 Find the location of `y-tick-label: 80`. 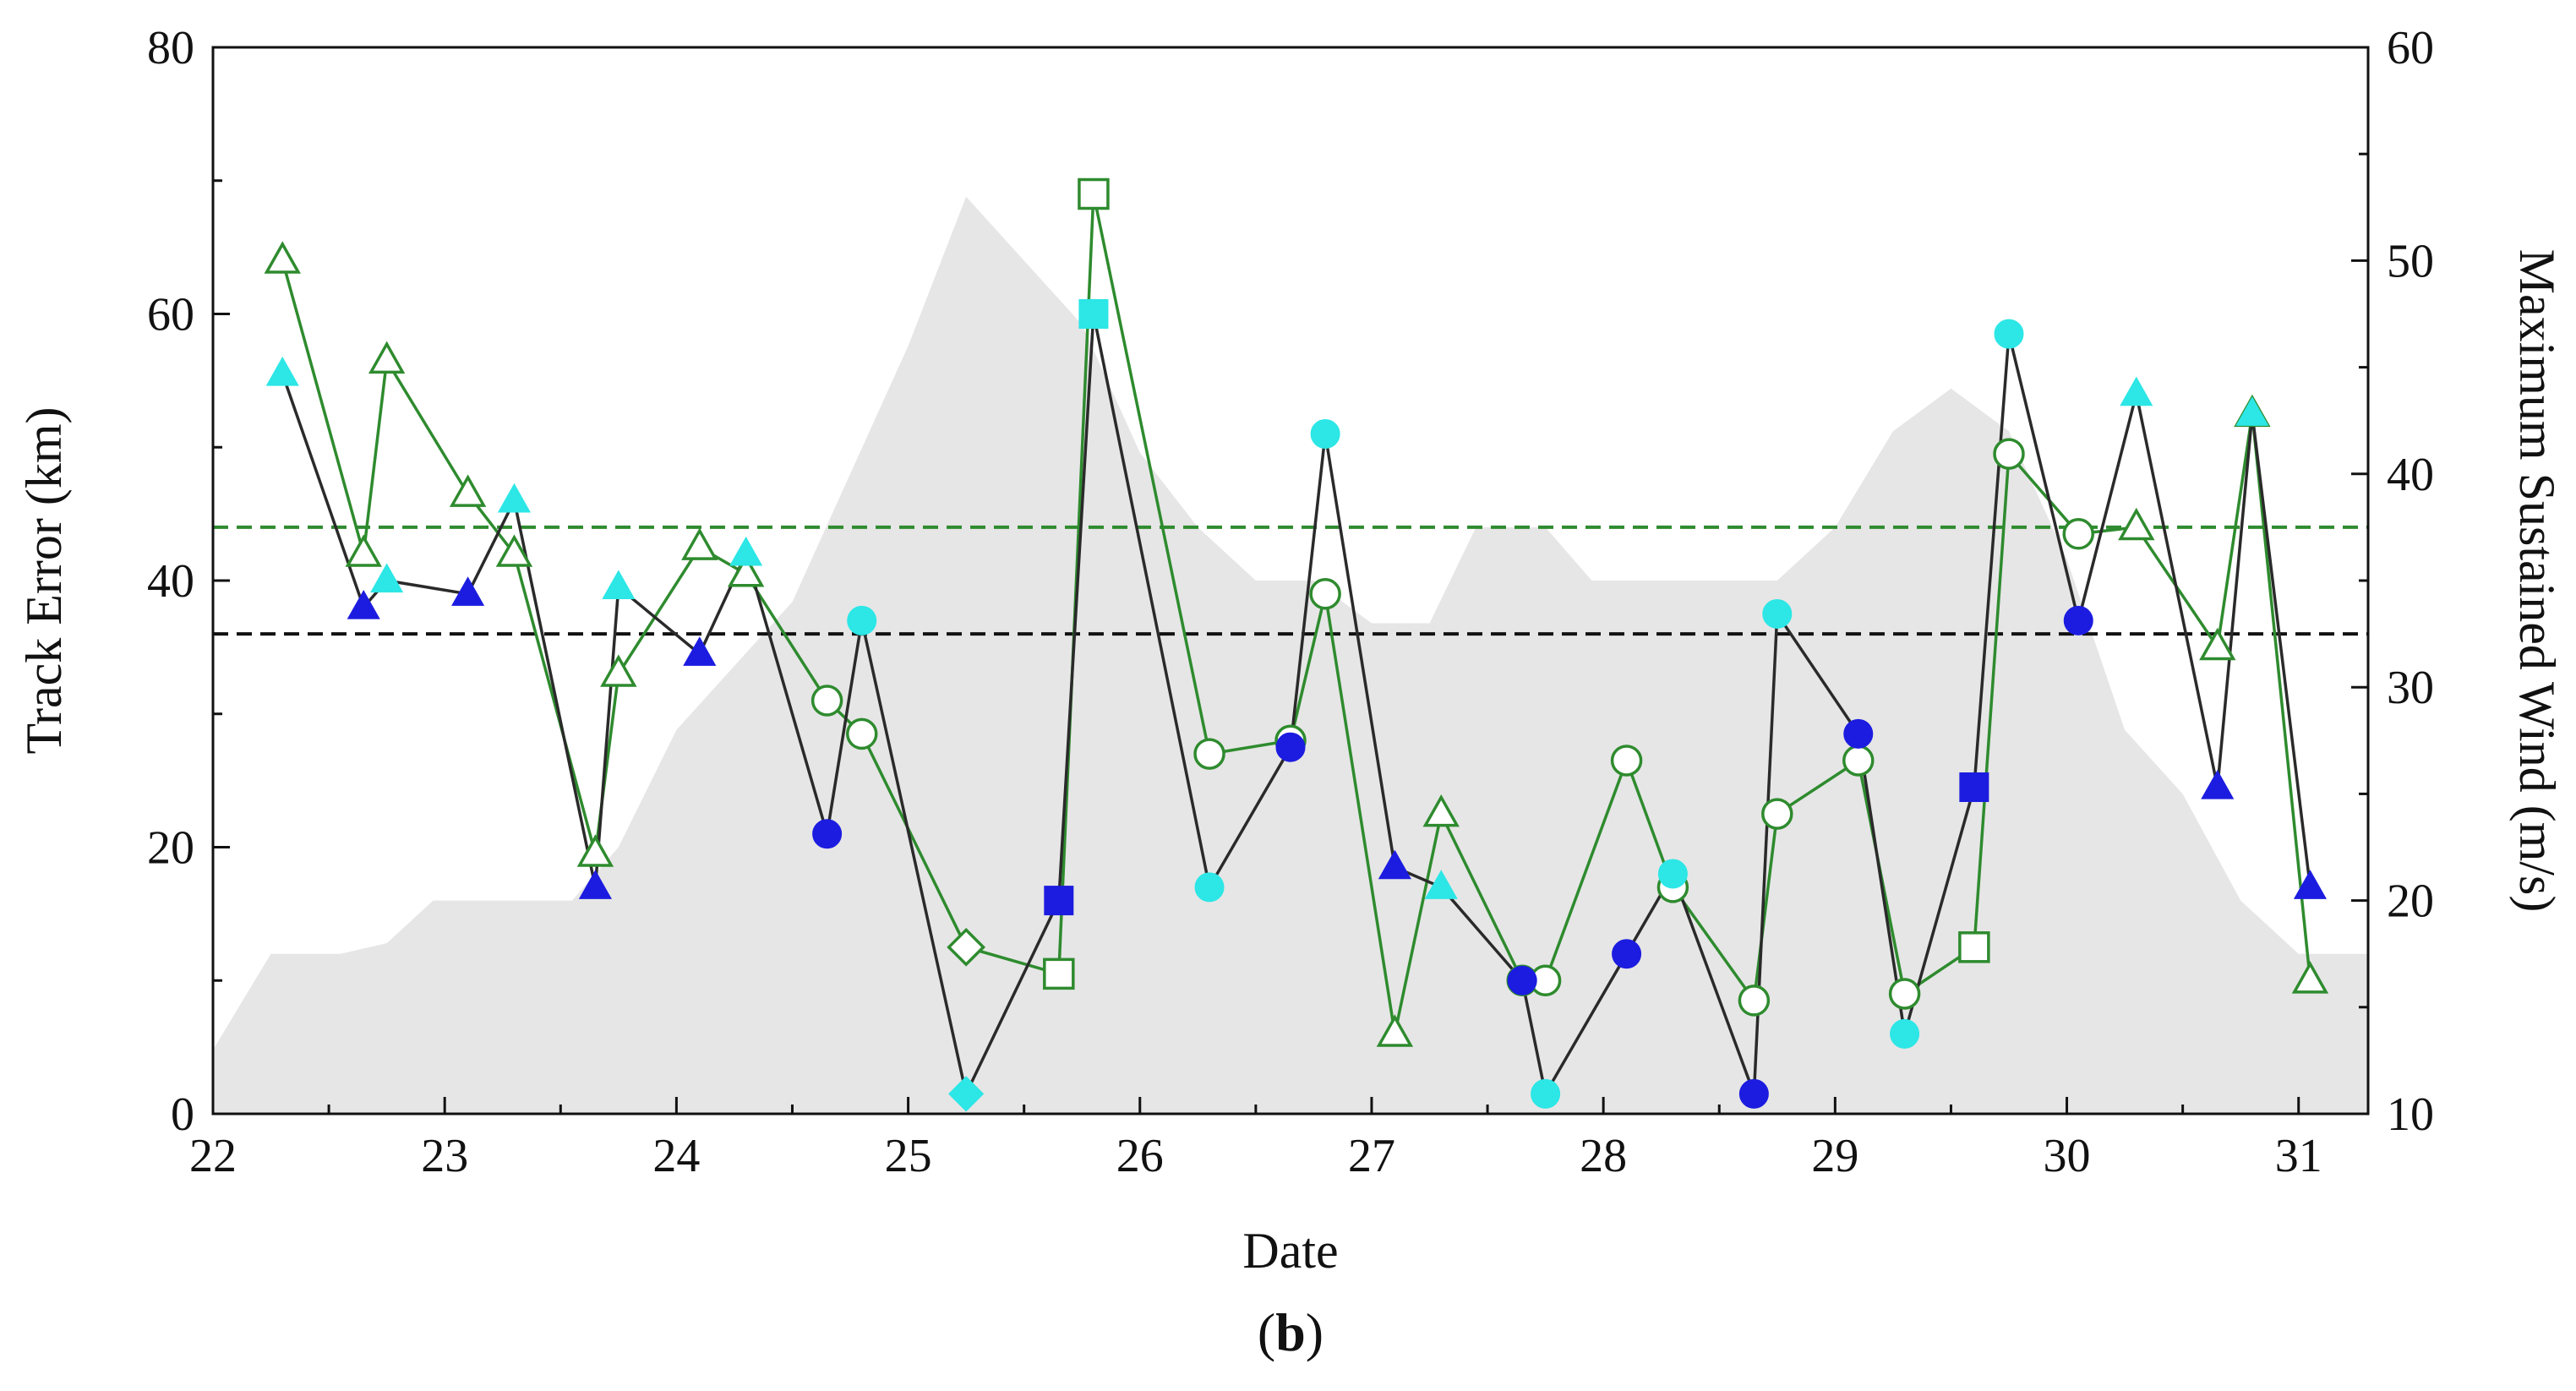

y-tick-label: 80 is located at coordinates (170, 48).